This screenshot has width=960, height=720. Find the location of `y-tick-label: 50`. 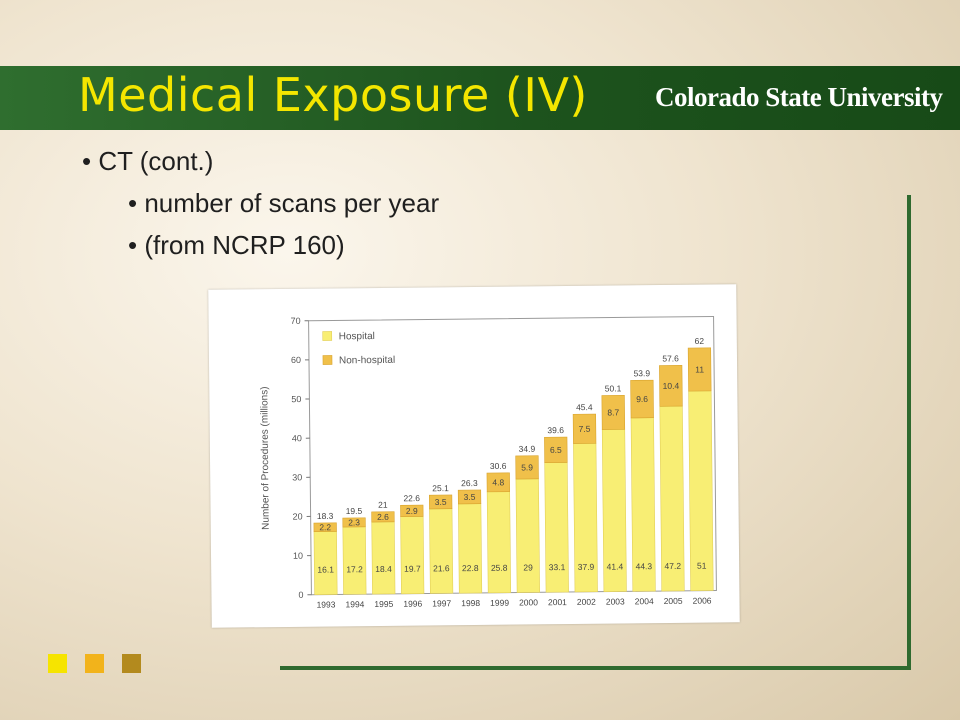

y-tick-label: 50 is located at coordinates (296, 399).